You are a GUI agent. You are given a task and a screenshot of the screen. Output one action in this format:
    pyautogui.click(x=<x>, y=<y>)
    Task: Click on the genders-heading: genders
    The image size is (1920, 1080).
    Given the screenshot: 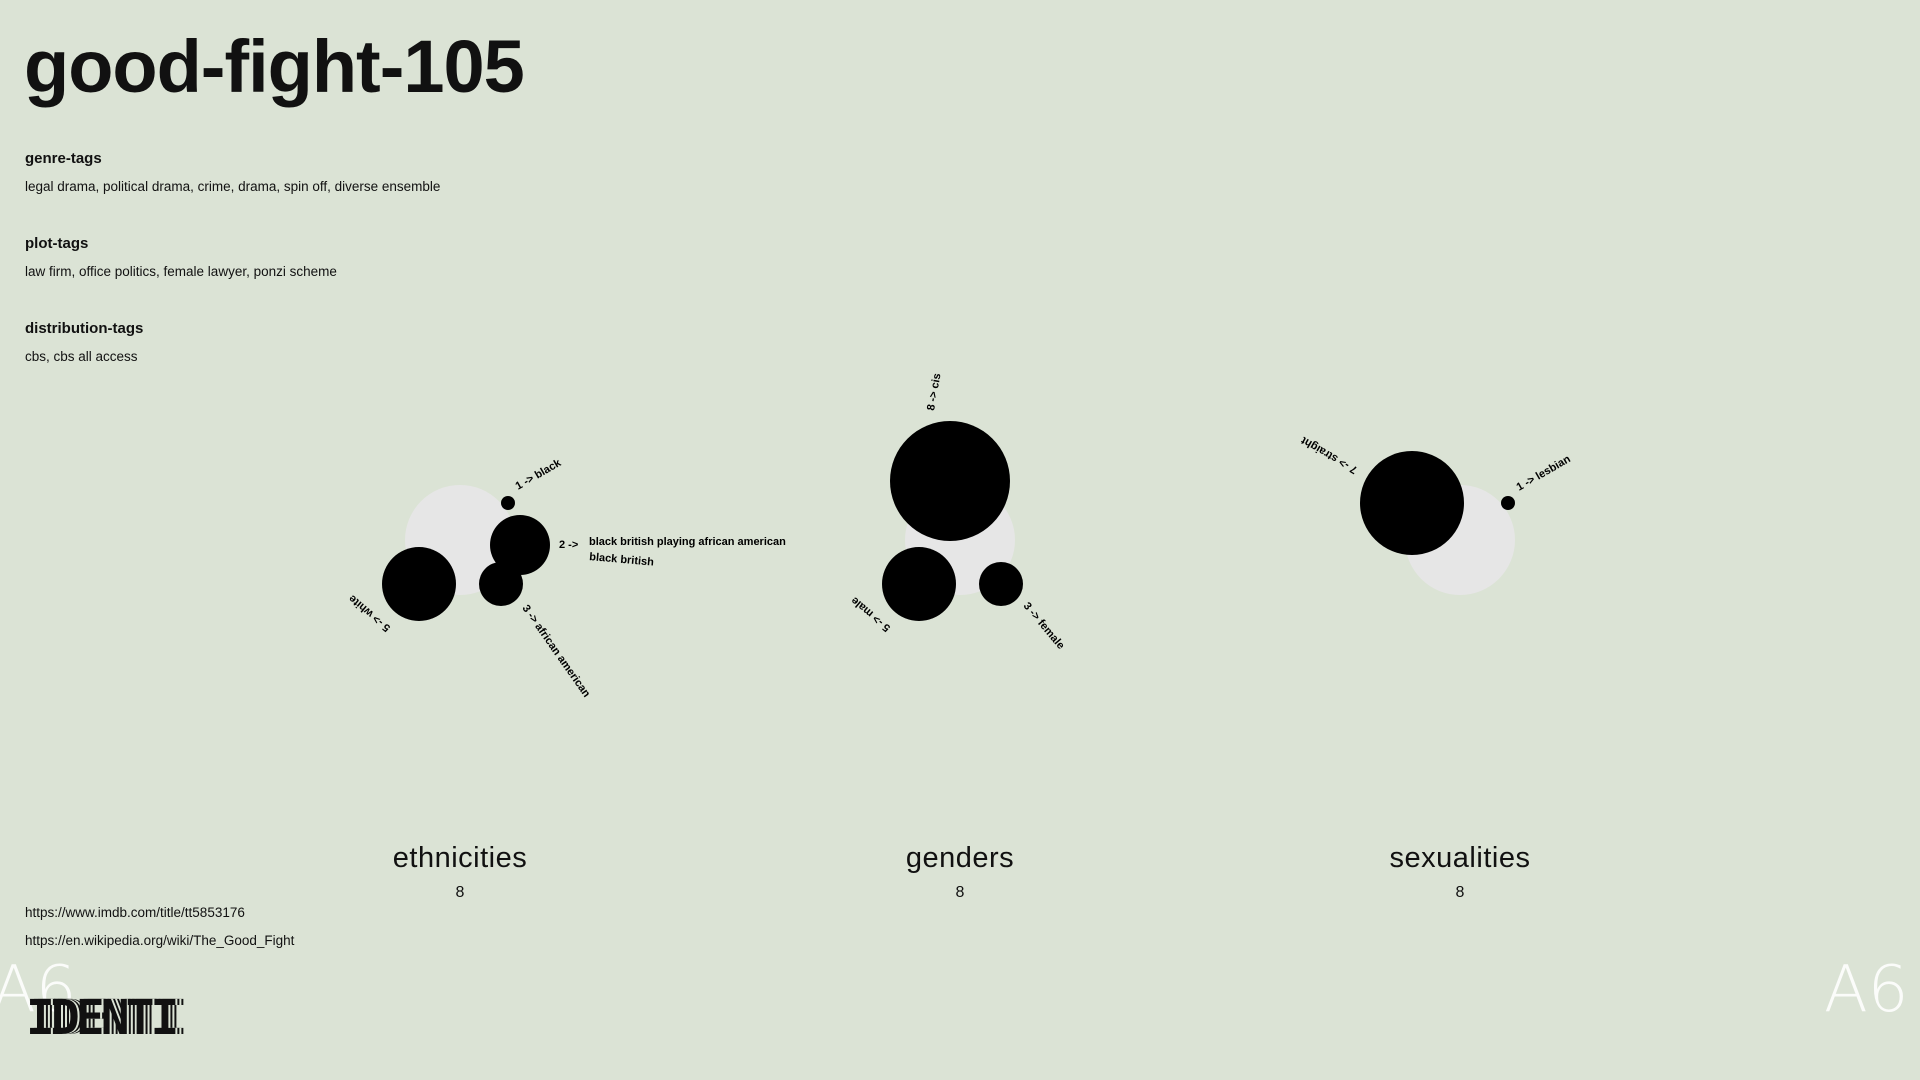 What is the action you would take?
    pyautogui.click(x=960, y=858)
    